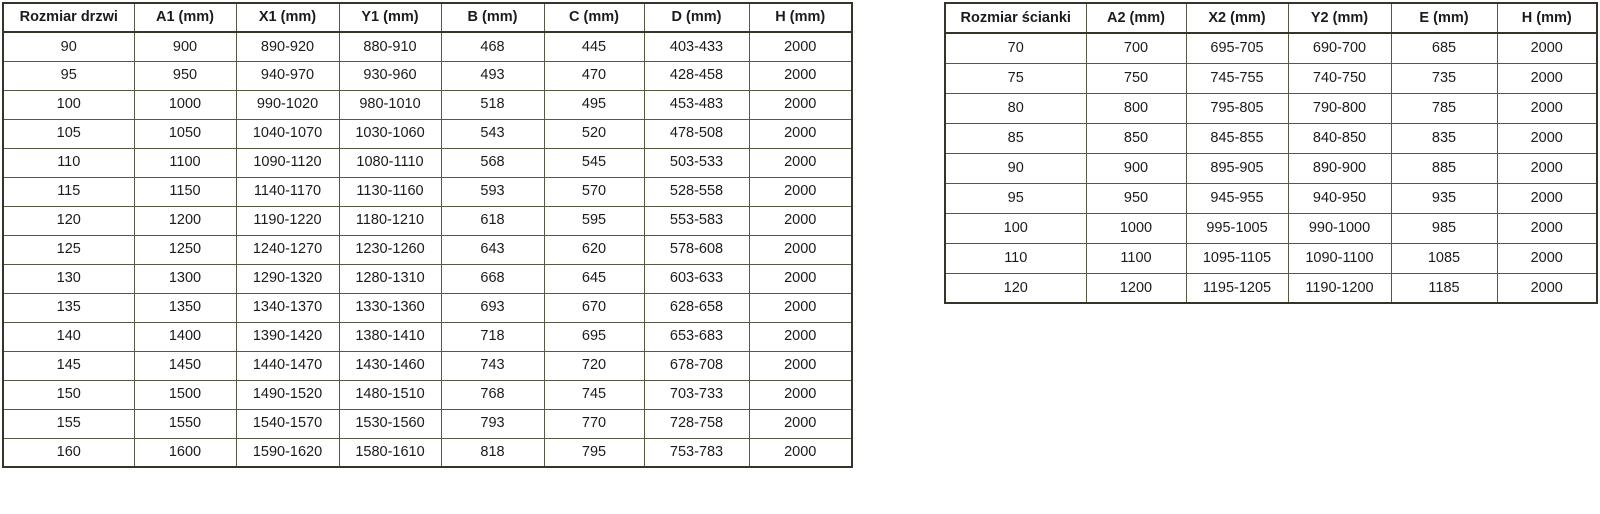 This screenshot has height=514, width=1600. What do you see at coordinates (594, 336) in the screenshot?
I see `table-cell: 695` at bounding box center [594, 336].